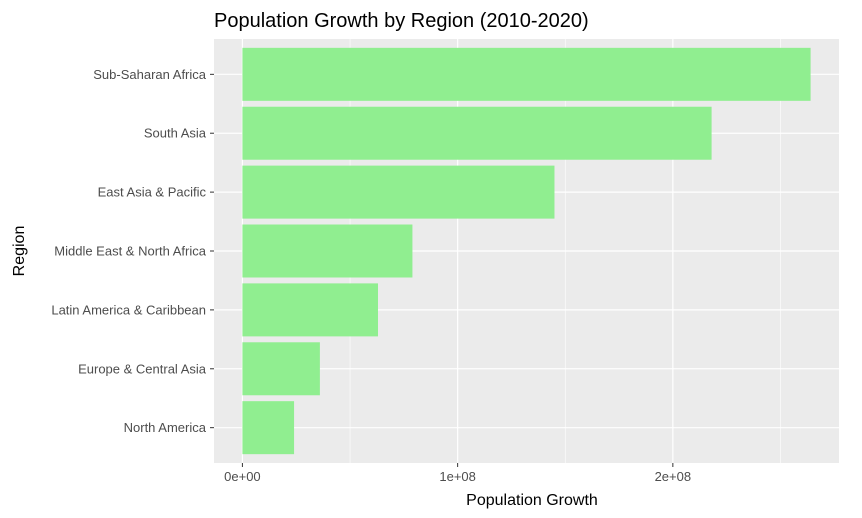 This screenshot has height=518, width=862. I want to click on y-tick-label: North America, so click(165, 427).